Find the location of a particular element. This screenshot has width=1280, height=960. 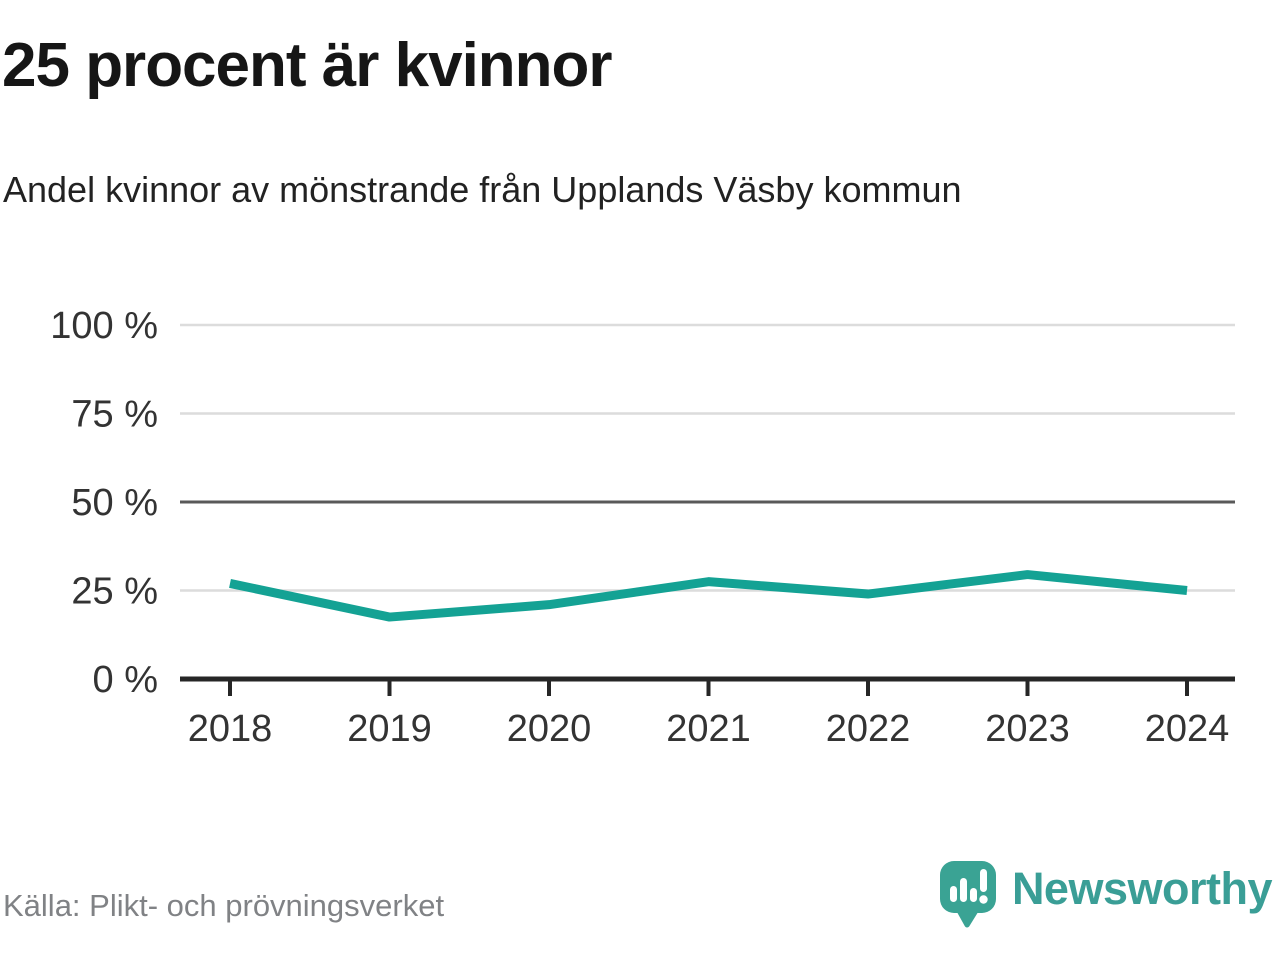

y-axis-labels: 0 % 25 % 50 % 75 % 100 % is located at coordinates (104, 503).